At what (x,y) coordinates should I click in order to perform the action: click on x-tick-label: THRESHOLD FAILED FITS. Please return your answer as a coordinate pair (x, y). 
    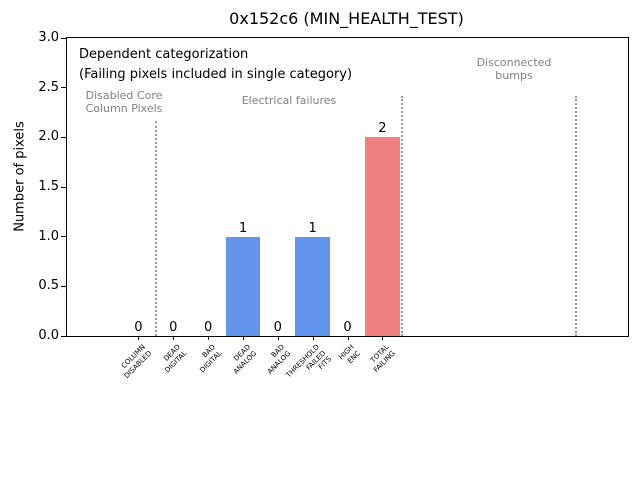
    Looking at the image, I should click on (309, 361).